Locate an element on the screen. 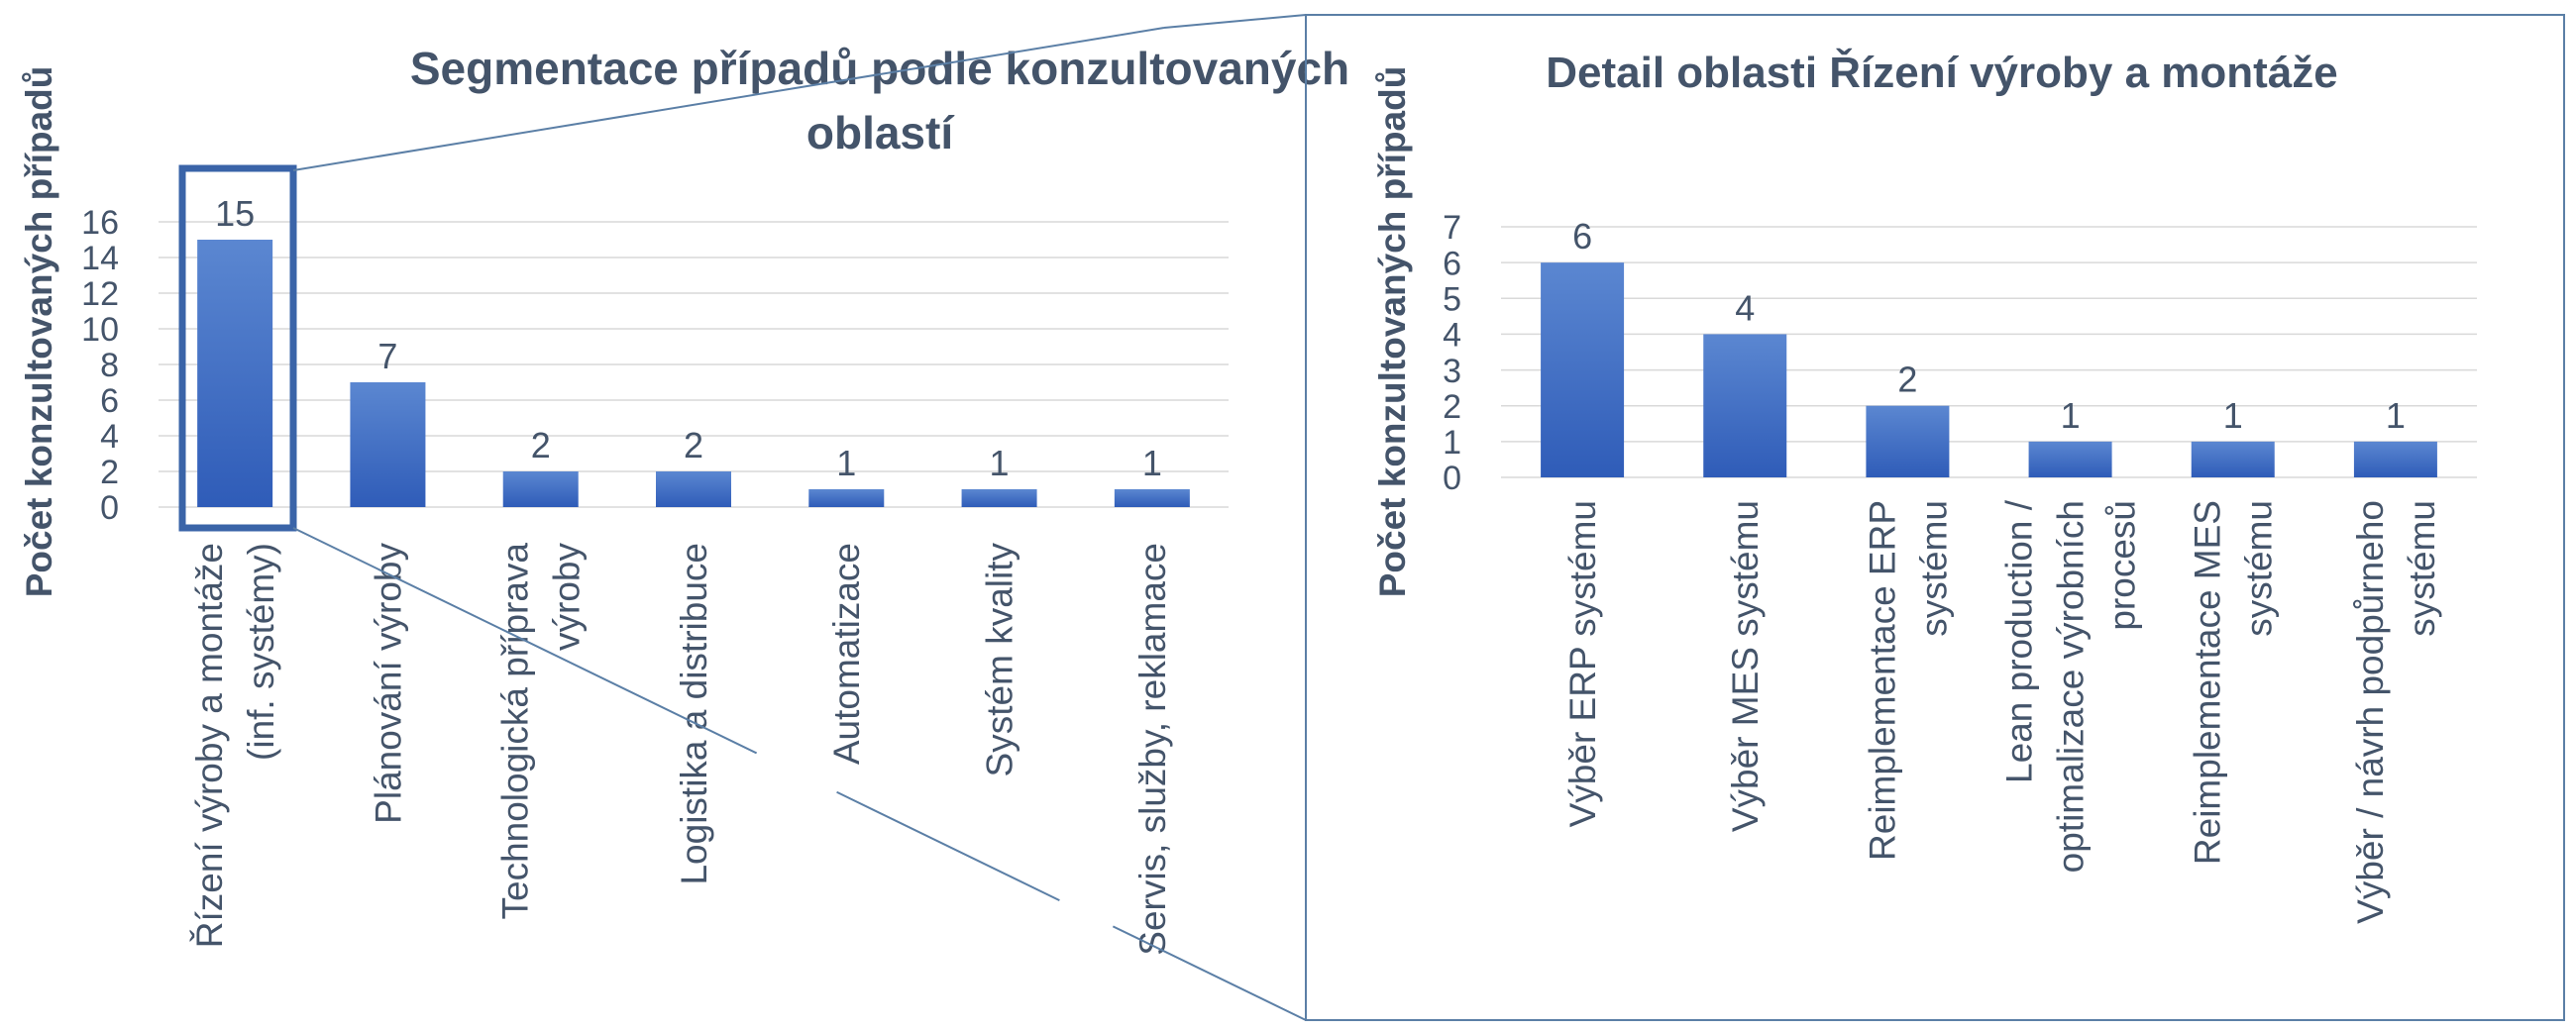 The height and width of the screenshot is (1032, 2576). category-label: (inf. systémy) is located at coordinates (261, 652).